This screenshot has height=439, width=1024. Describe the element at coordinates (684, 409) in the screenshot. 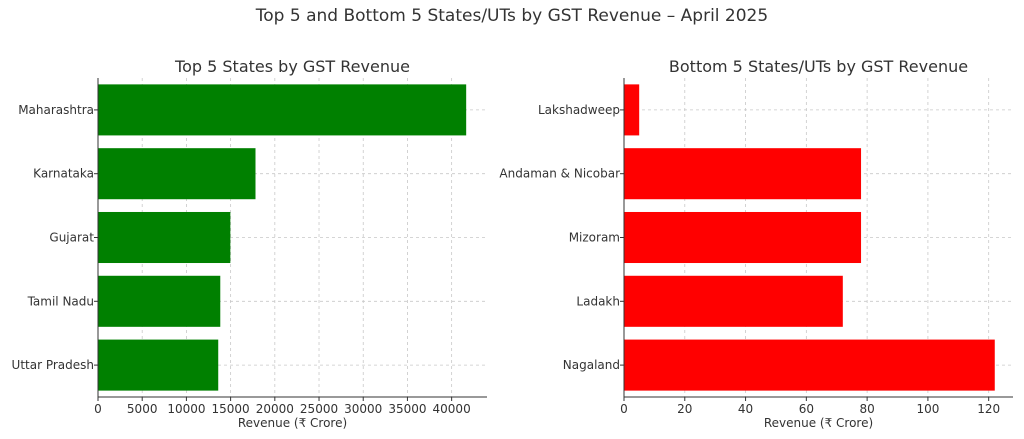

I see `x-tick-label: 20` at that location.